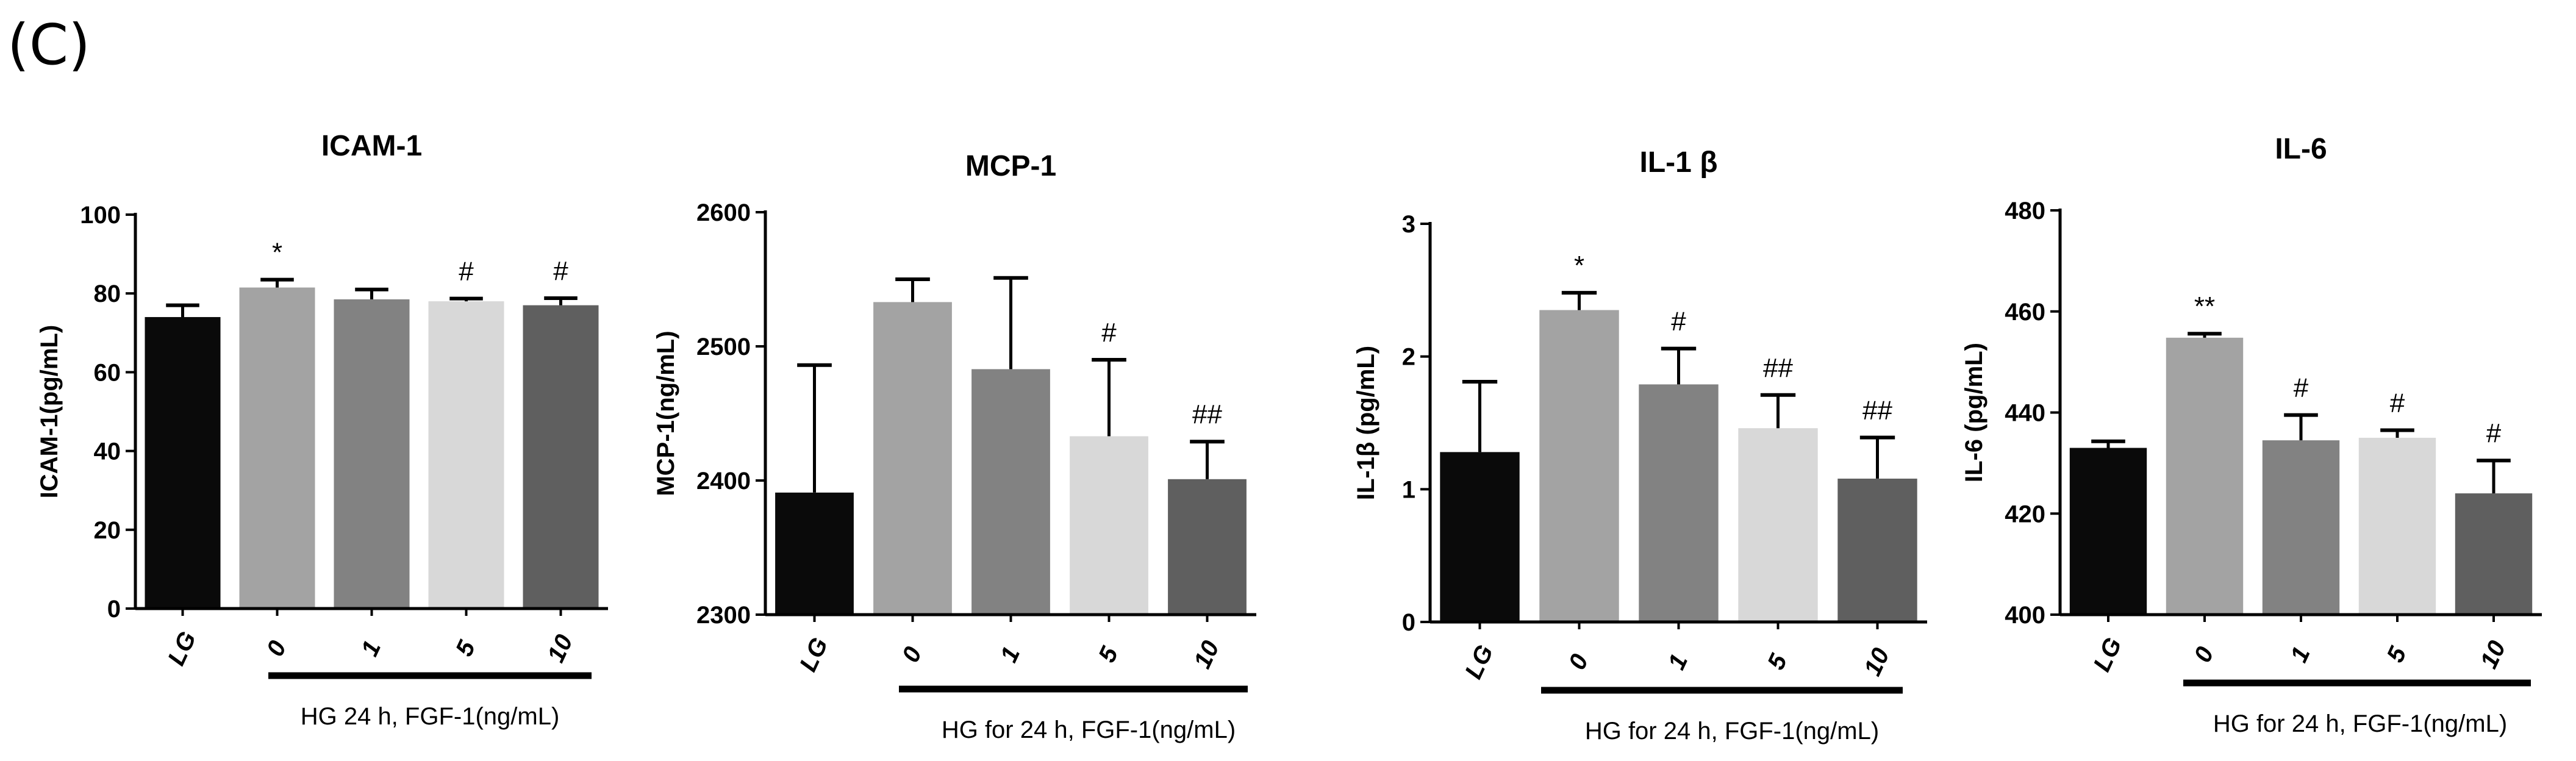  What do you see at coordinates (1010, 166) in the screenshot?
I see `chart-title: MCP-1` at bounding box center [1010, 166].